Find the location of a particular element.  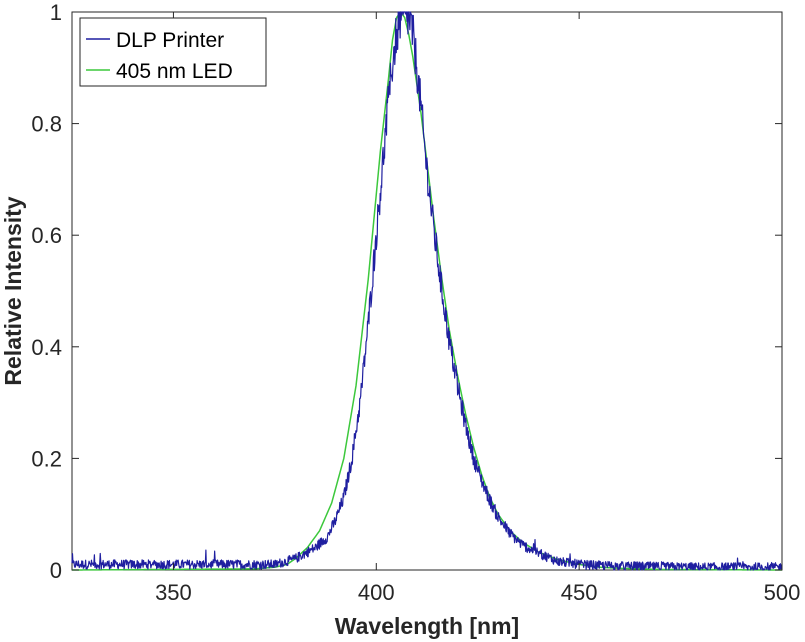

y-tick-label: 0.8 is located at coordinates (46, 124).